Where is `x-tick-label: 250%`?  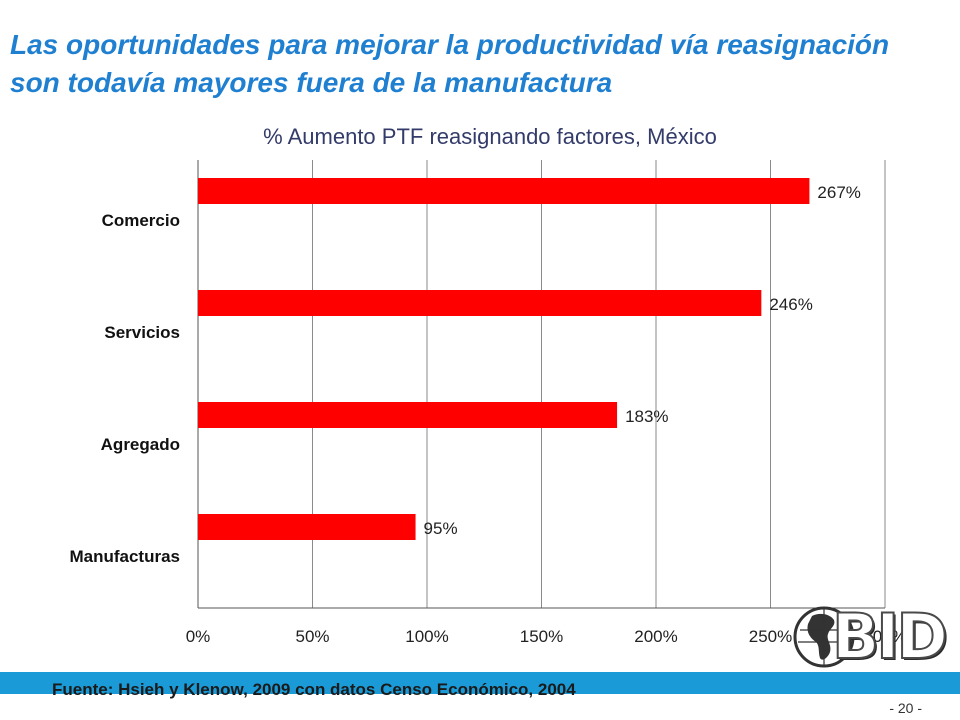
x-tick-label: 250% is located at coordinates (770, 636).